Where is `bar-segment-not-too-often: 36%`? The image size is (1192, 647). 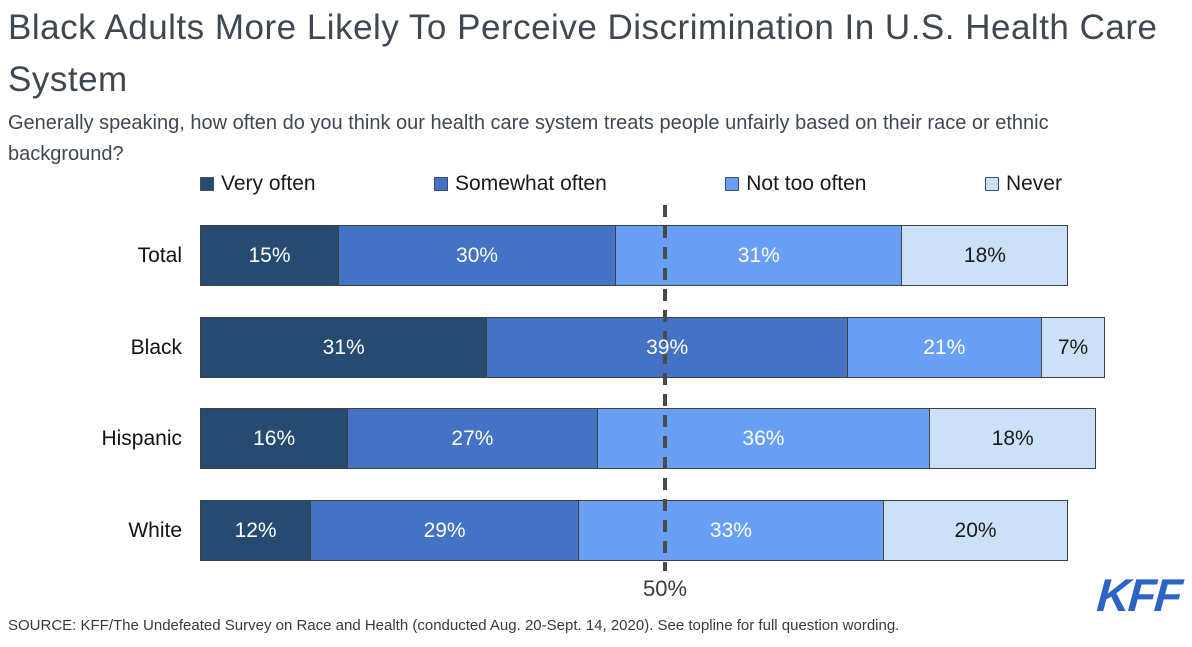
bar-segment-not-too-often: 36% is located at coordinates (763, 438).